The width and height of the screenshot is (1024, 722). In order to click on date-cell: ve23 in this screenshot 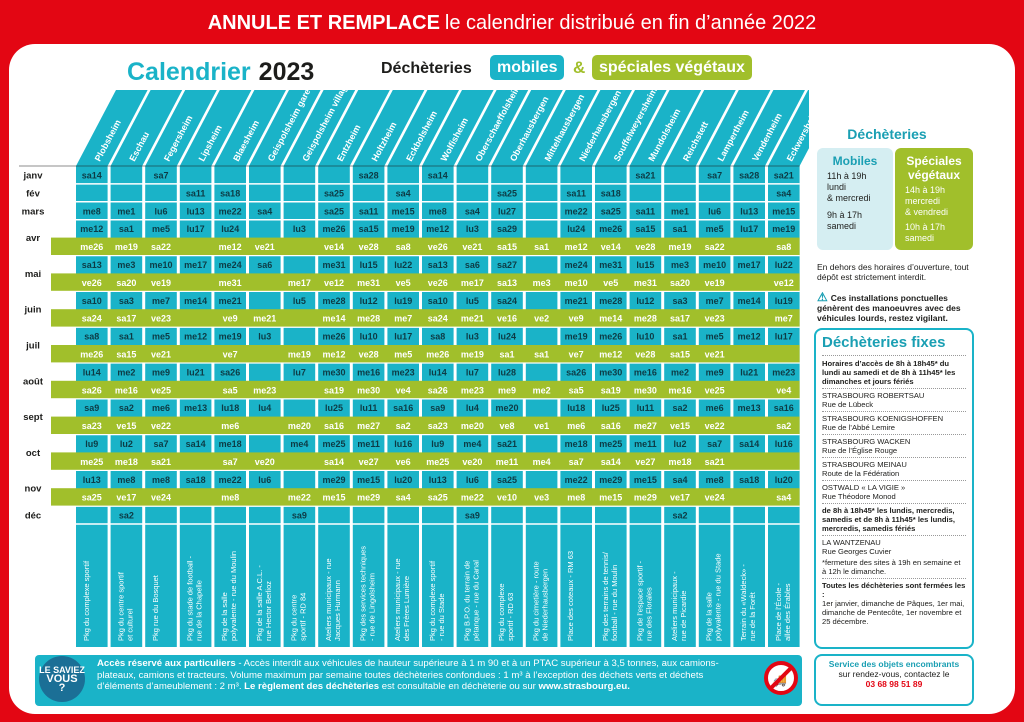, I will do `click(161, 319)`.